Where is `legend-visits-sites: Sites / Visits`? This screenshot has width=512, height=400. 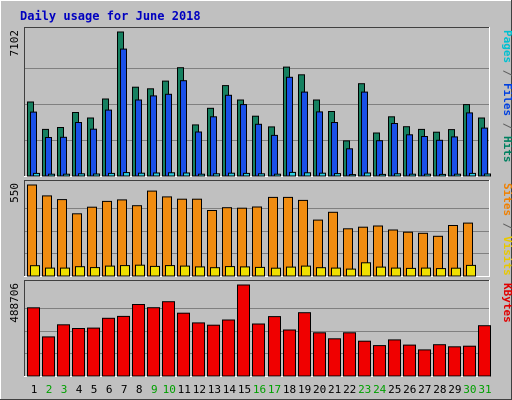 legend-visits-sites: Sites / Visits is located at coordinates (506, 229).